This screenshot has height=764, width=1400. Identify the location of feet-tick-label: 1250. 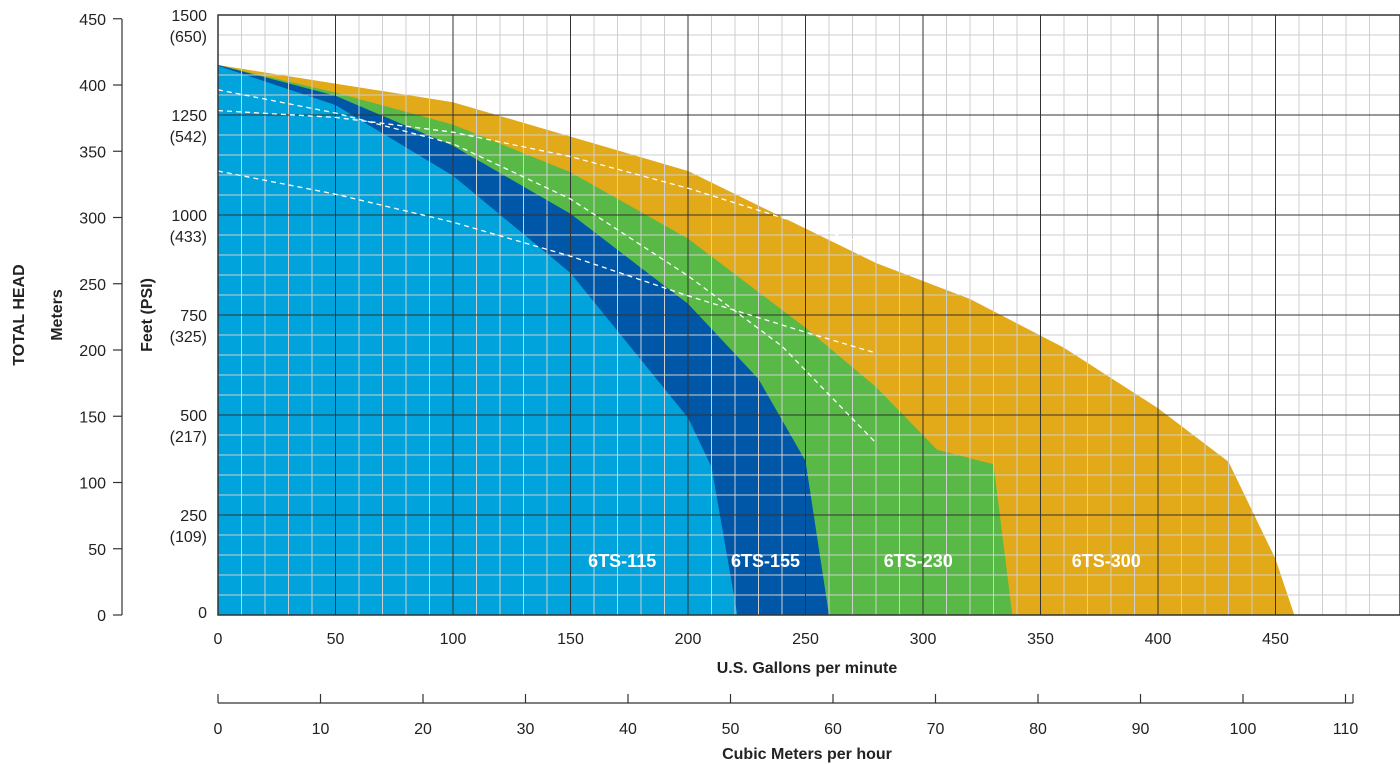
(189, 116).